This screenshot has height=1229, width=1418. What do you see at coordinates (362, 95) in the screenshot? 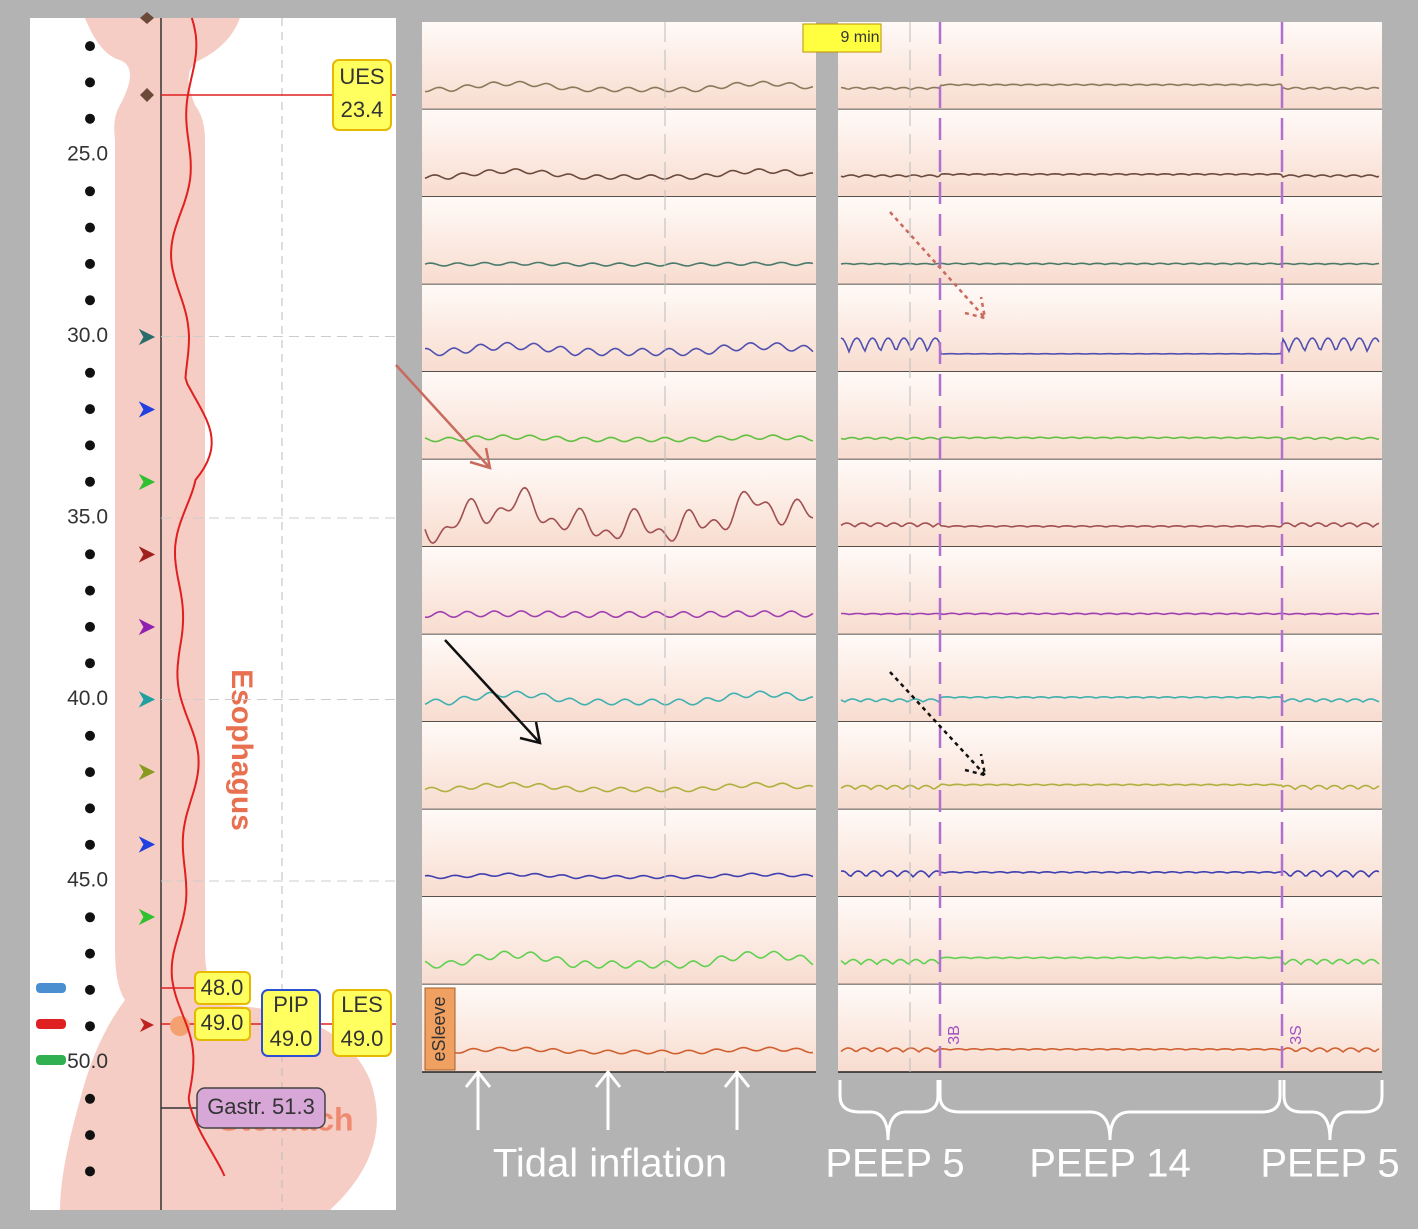
I see `ues-box` at bounding box center [362, 95].